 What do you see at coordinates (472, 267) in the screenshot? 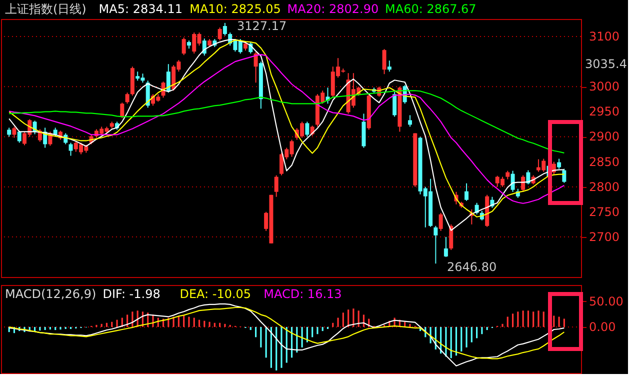
I see `annotation: 2646.80` at bounding box center [472, 267].